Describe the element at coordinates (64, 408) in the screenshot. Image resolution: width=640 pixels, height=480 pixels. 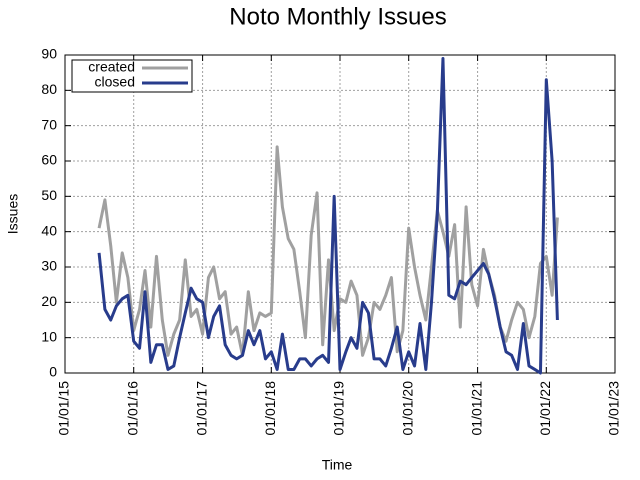
I see `x-tick-label: 01/01/15` at that location.